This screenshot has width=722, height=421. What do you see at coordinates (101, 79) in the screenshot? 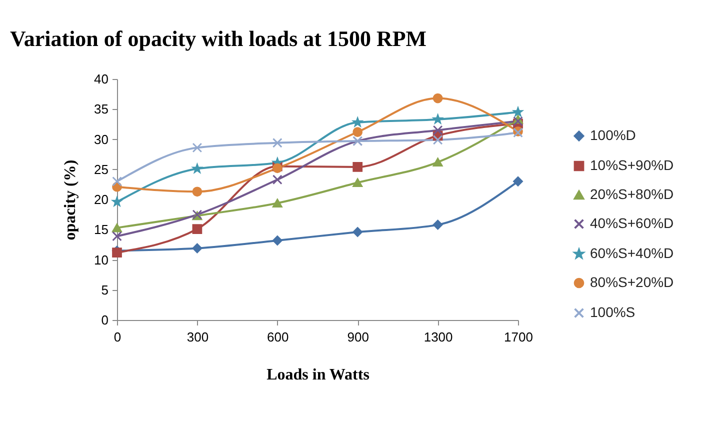
I see `y-tick-label: 40` at bounding box center [101, 79].